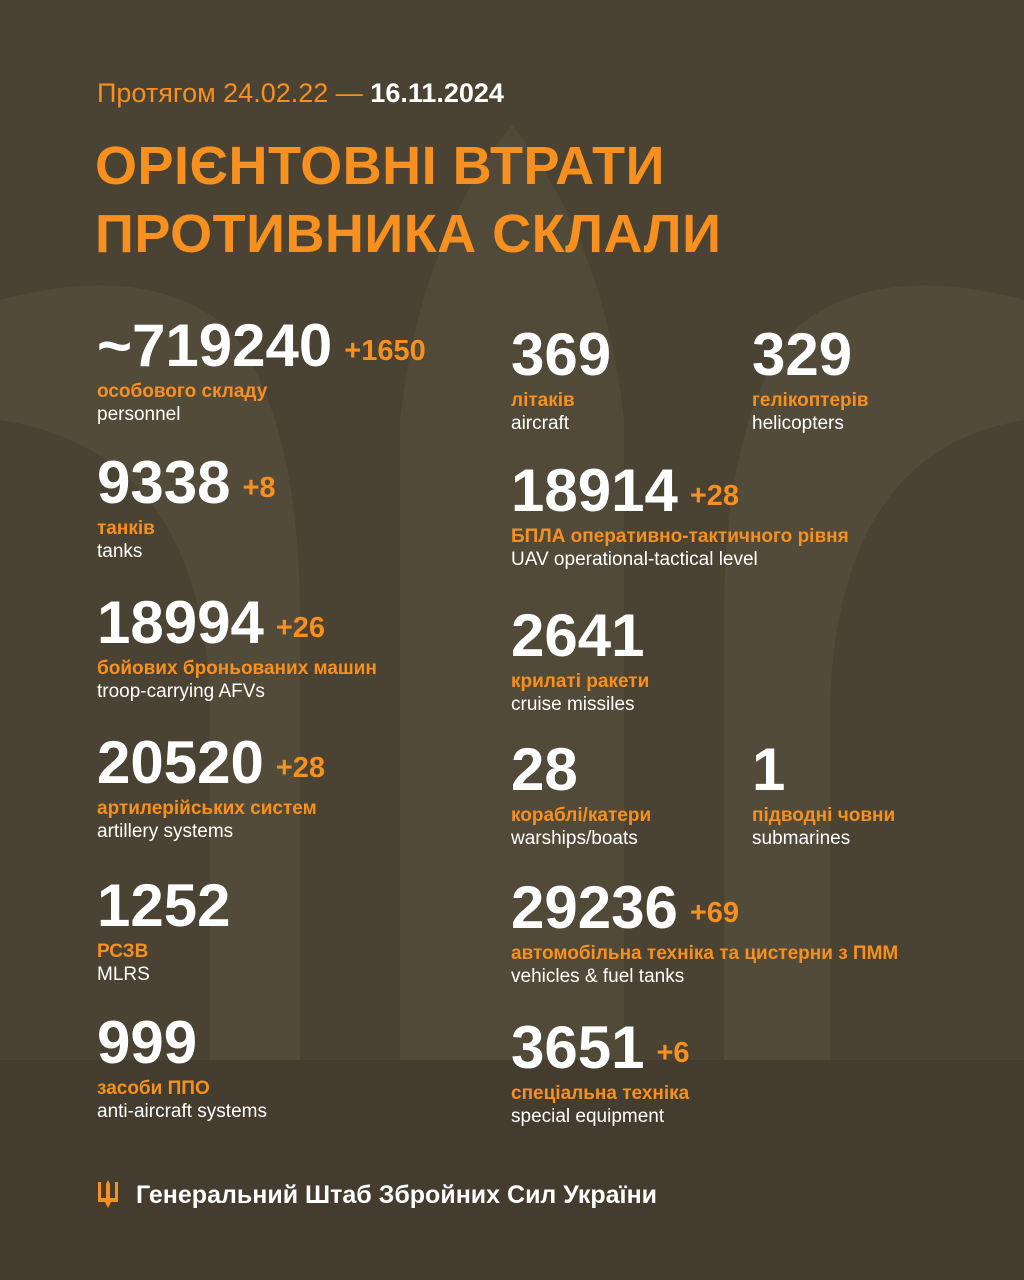 This screenshot has width=1024, height=1280. I want to click on stat-label-en: tanks, so click(120, 551).